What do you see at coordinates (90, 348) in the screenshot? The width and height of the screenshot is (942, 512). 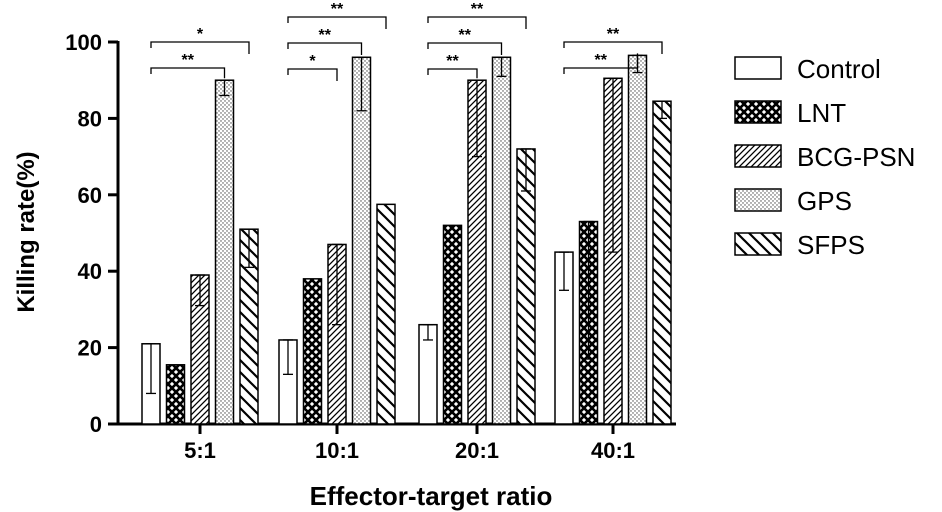 I see `y-tick-label: 20` at bounding box center [90, 348].